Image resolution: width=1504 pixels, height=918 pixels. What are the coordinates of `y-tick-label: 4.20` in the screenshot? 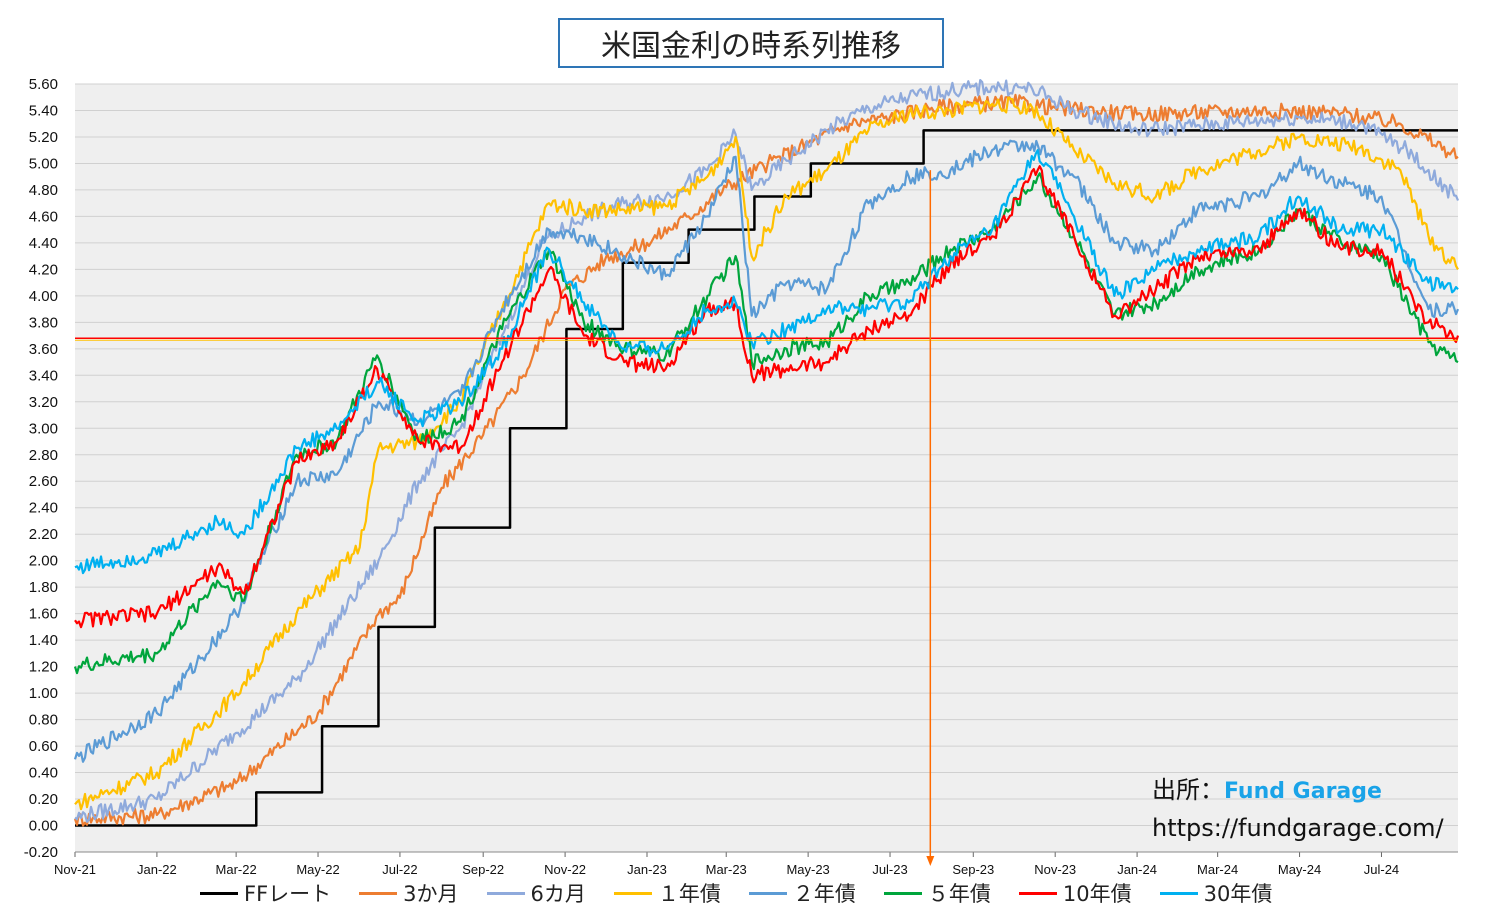 It's located at (43, 269).